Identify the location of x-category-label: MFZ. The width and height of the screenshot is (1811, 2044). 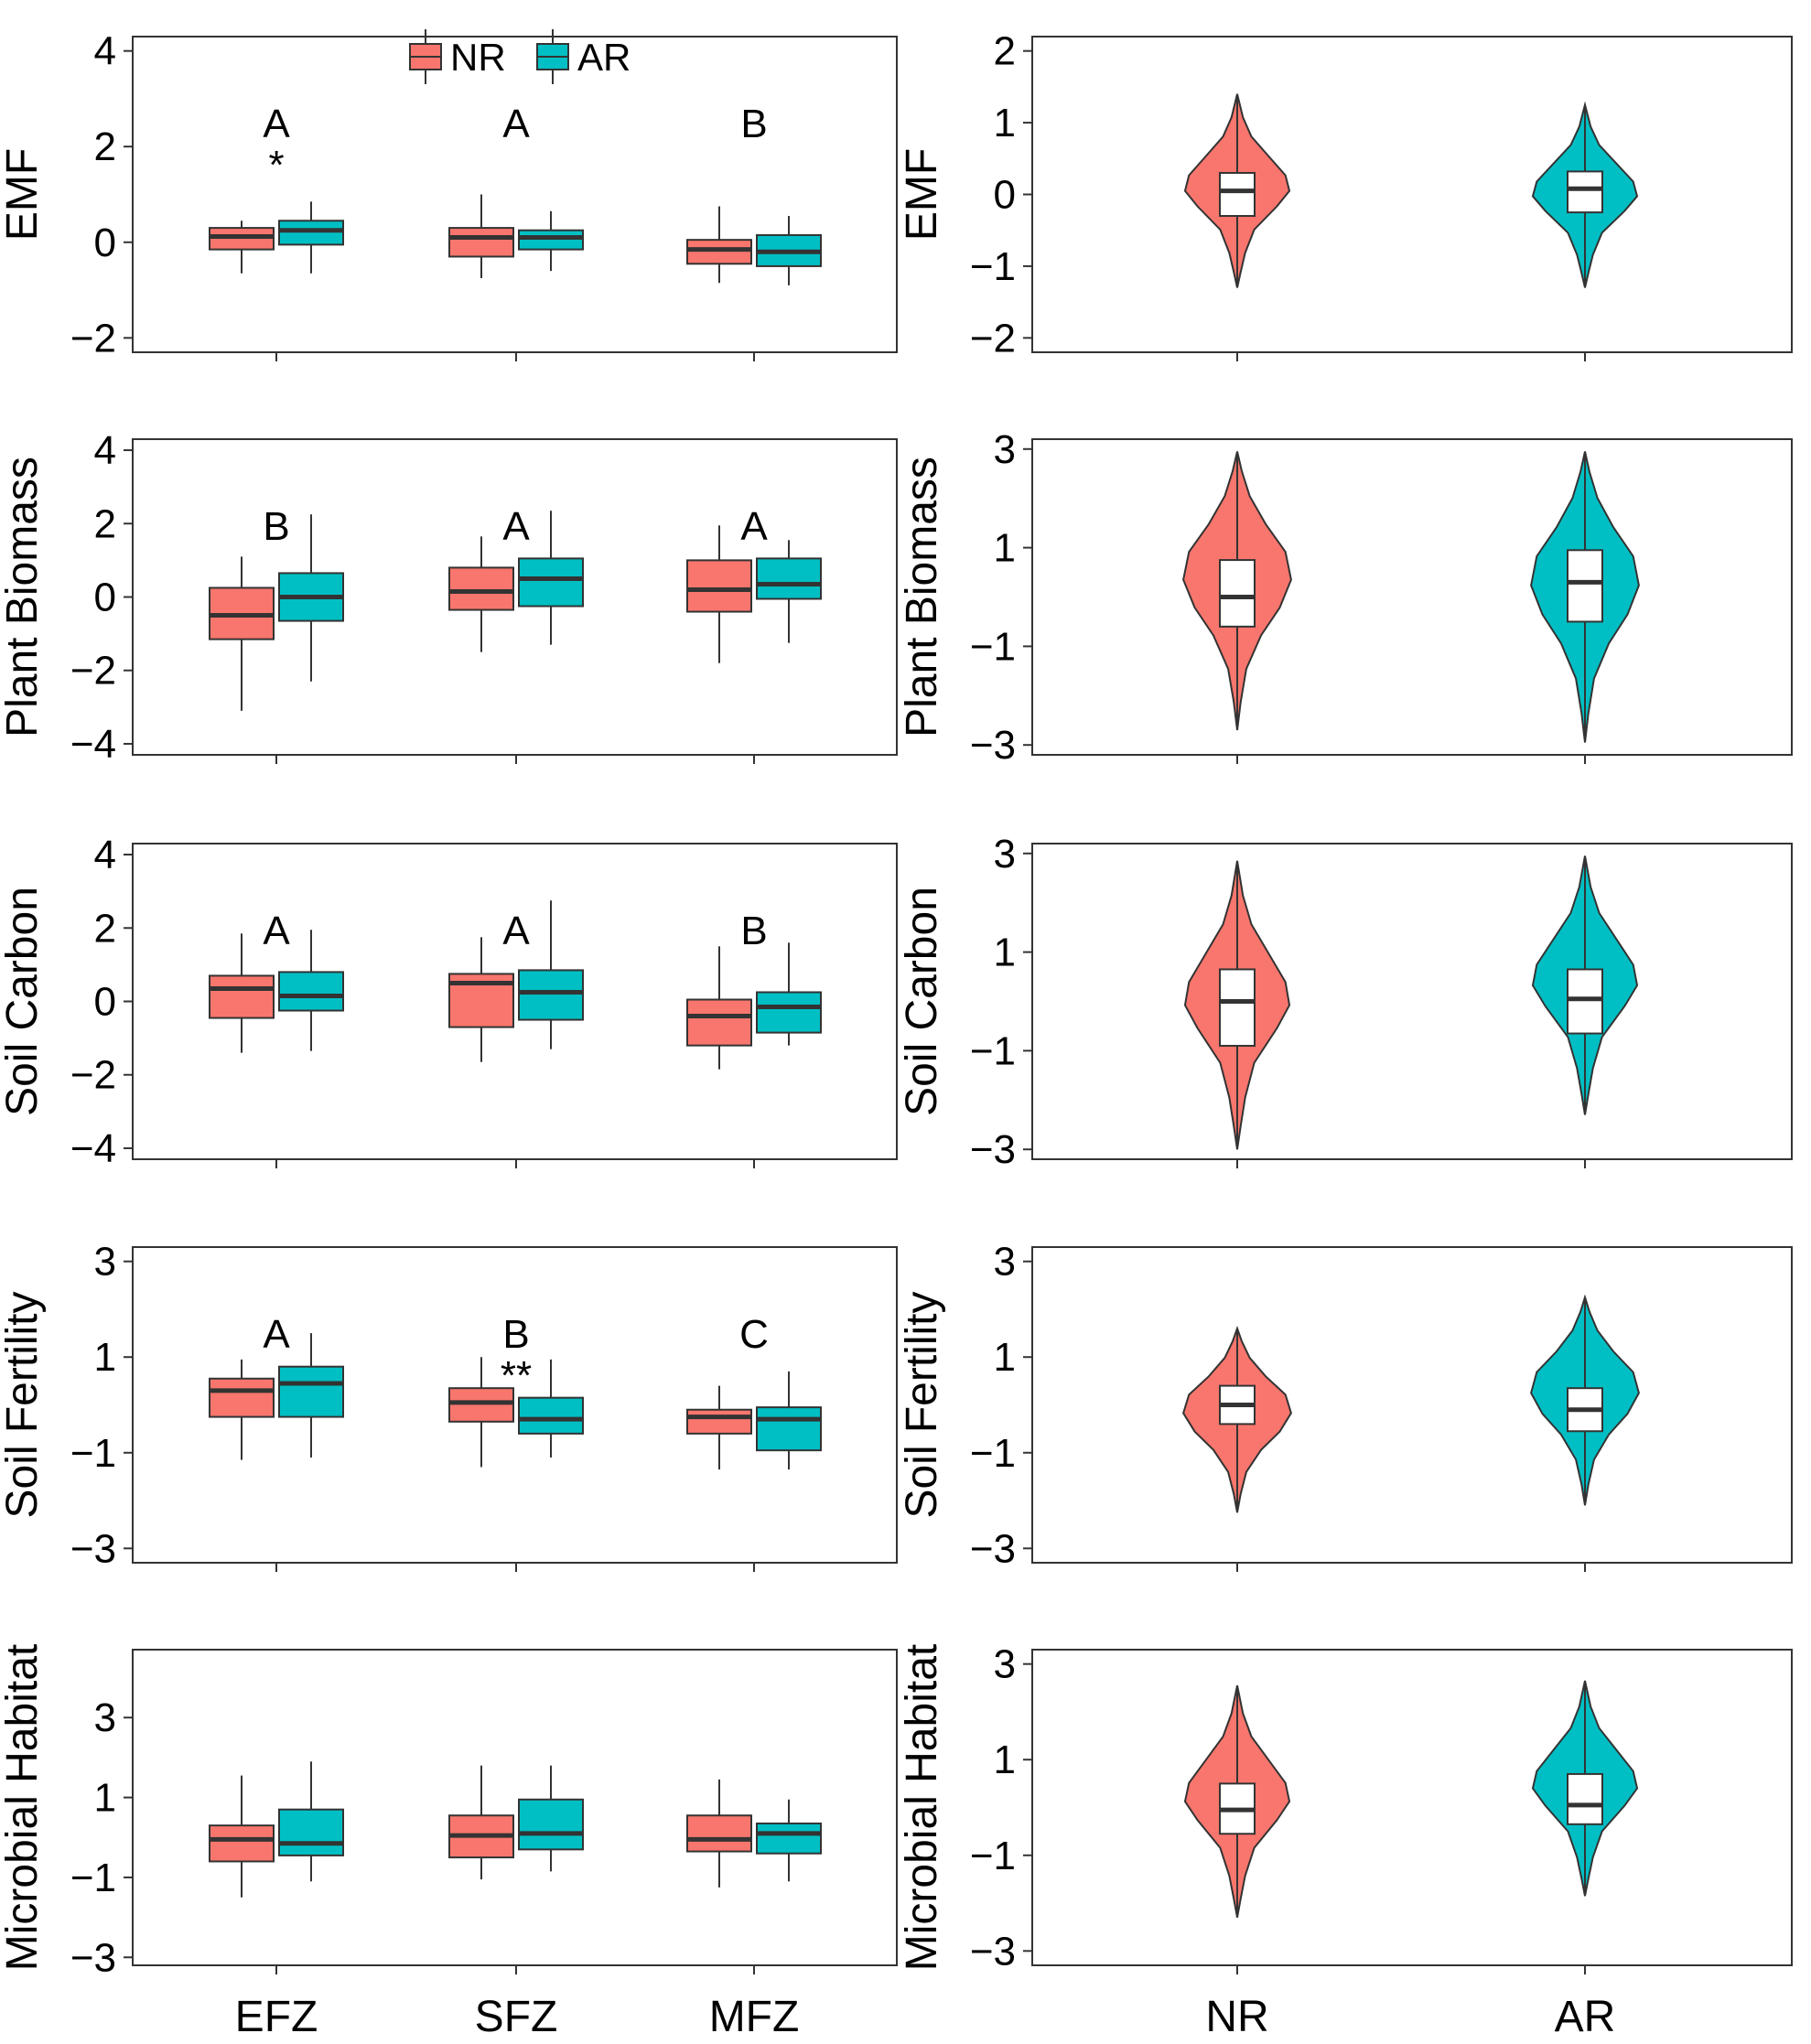
(755, 2017).